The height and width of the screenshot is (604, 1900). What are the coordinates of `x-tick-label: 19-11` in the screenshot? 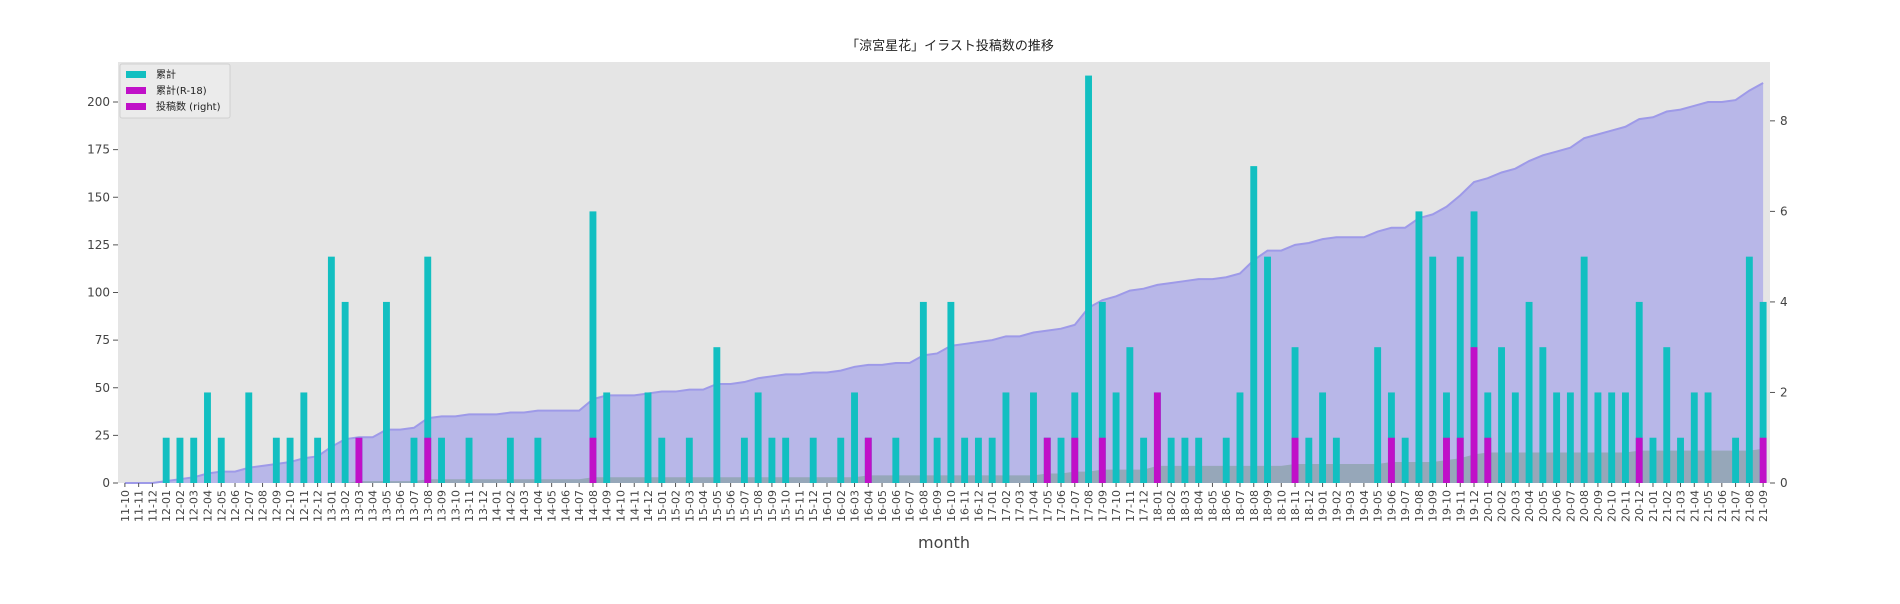 It's located at (1460, 506).